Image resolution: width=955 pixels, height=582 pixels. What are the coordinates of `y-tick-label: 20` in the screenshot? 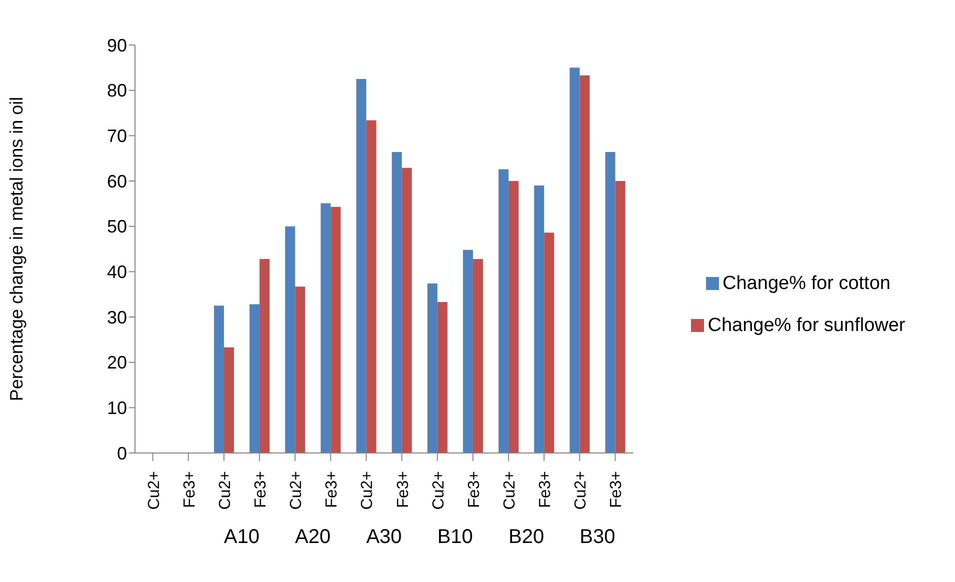 It's located at (116, 362).